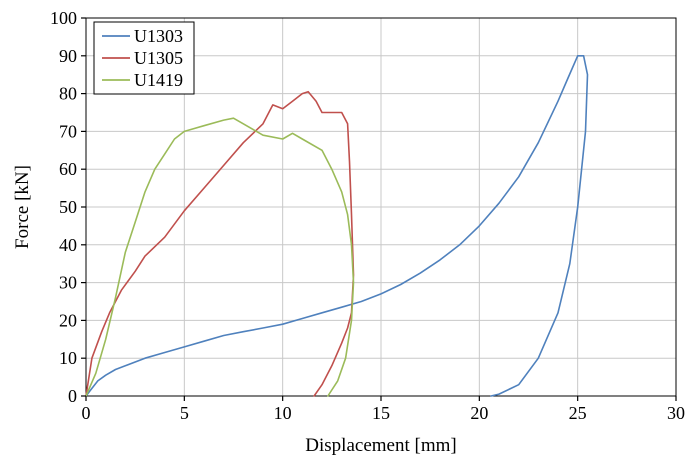  I want to click on y-axis-title: Force [kN], so click(22, 207).